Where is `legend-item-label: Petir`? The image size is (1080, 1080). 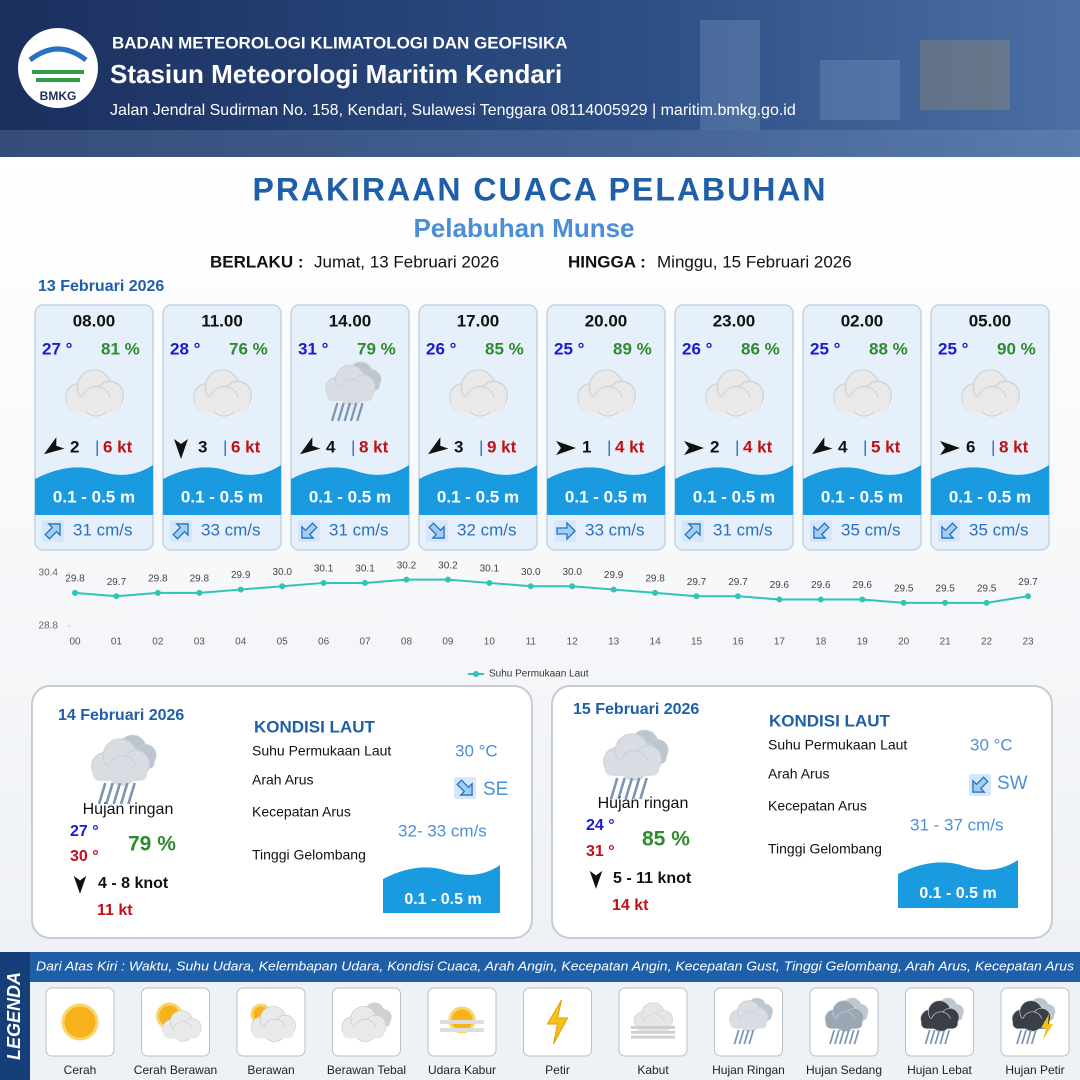 legend-item-label: Petir is located at coordinates (557, 1070).